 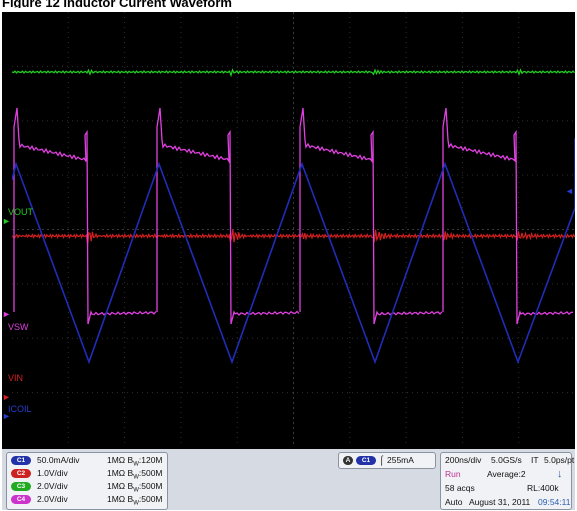 I want to click on channel-bandwidth: :120M, so click(x=150, y=460).